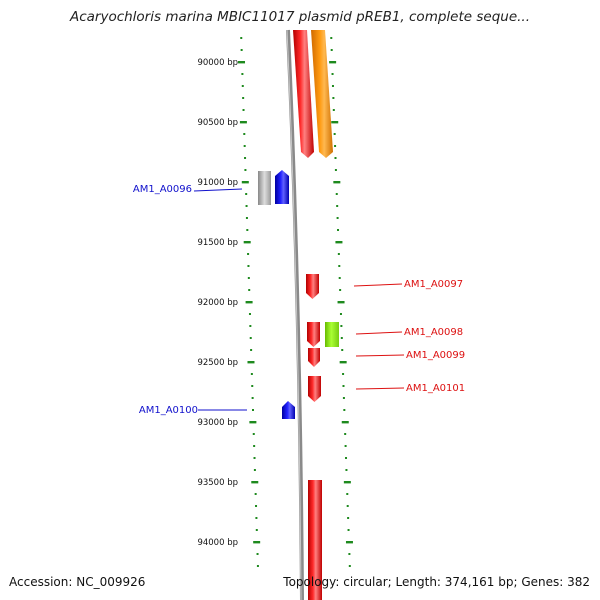 Image resolution: width=600 pixels, height=600 pixels. What do you see at coordinates (217, 63) in the screenshot?
I see `bp-label: 90000 bp` at bounding box center [217, 63].